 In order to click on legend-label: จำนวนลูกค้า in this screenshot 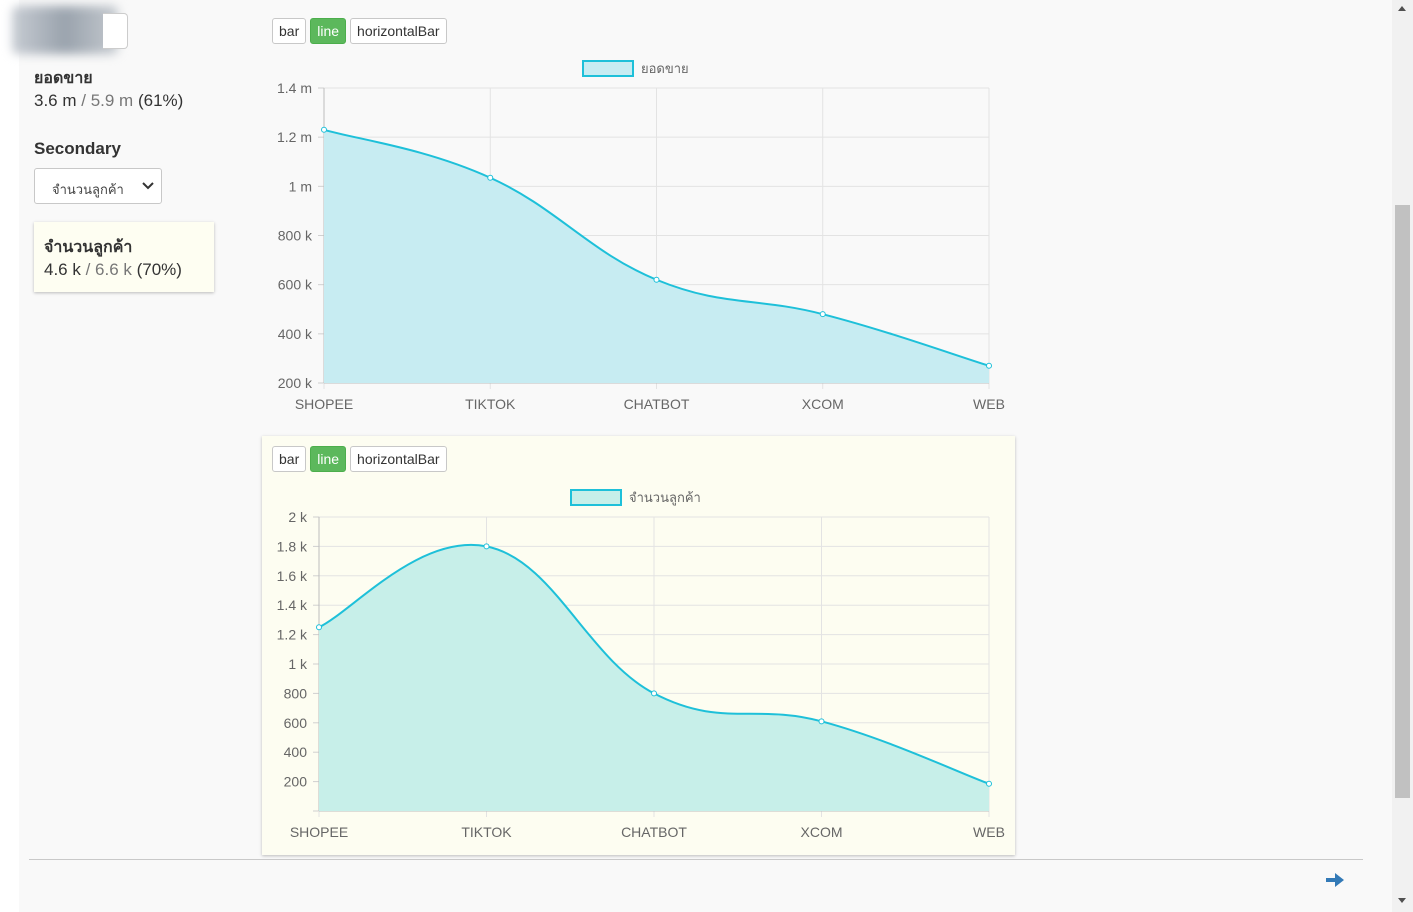, I will do `click(665, 498)`.